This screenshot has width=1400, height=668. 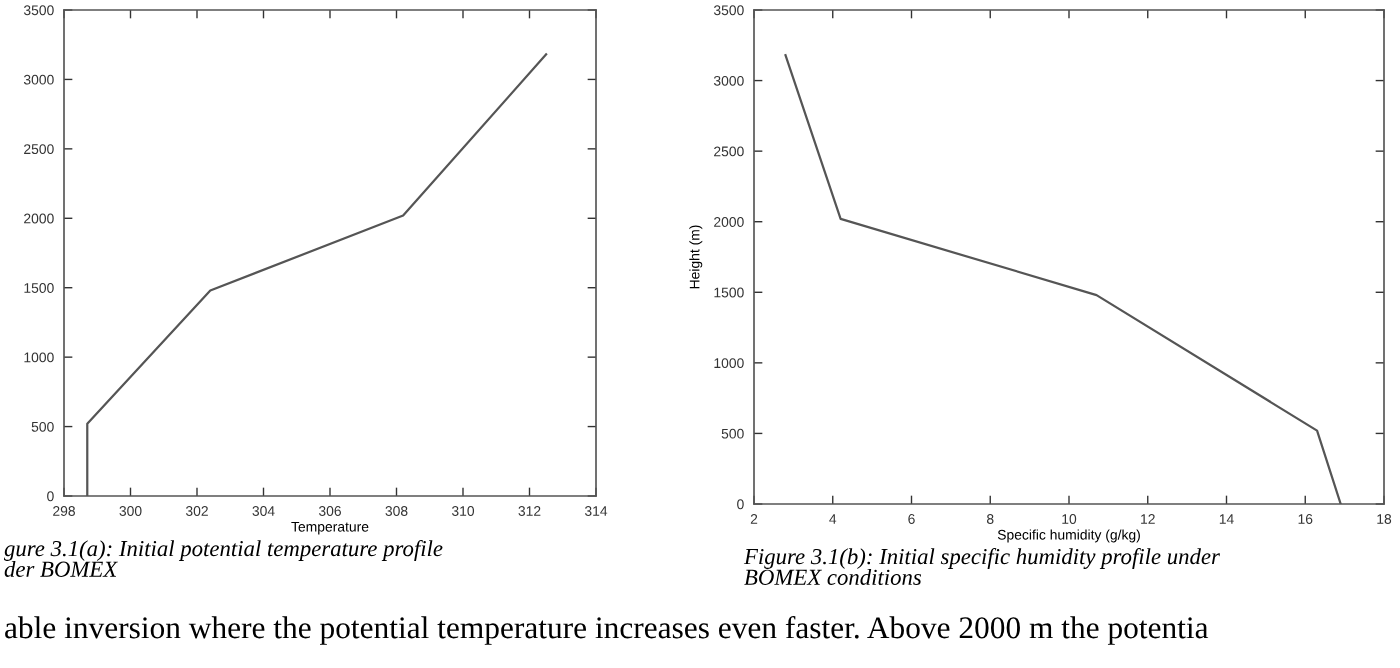 What do you see at coordinates (981, 566) in the screenshot?
I see `caption: Figure 3.1(b): Initial specific humidity profile under BOMEX conditions` at bounding box center [981, 566].